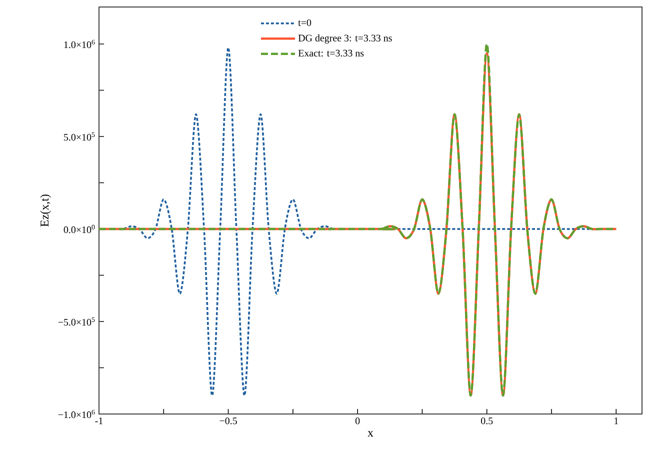 The image size is (654, 458). What do you see at coordinates (331, 53) in the screenshot?
I see `legend-label: Exact: t=3.33 ns` at bounding box center [331, 53].